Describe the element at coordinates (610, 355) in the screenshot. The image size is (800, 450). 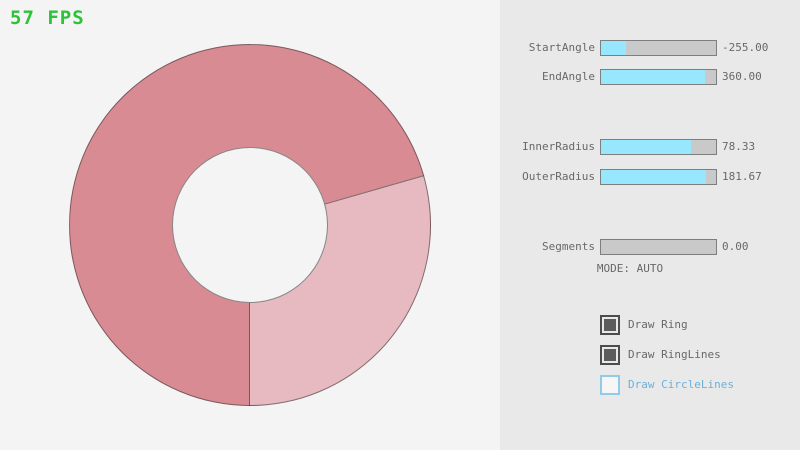
I see `draw-ringlines-checkbox` at that location.